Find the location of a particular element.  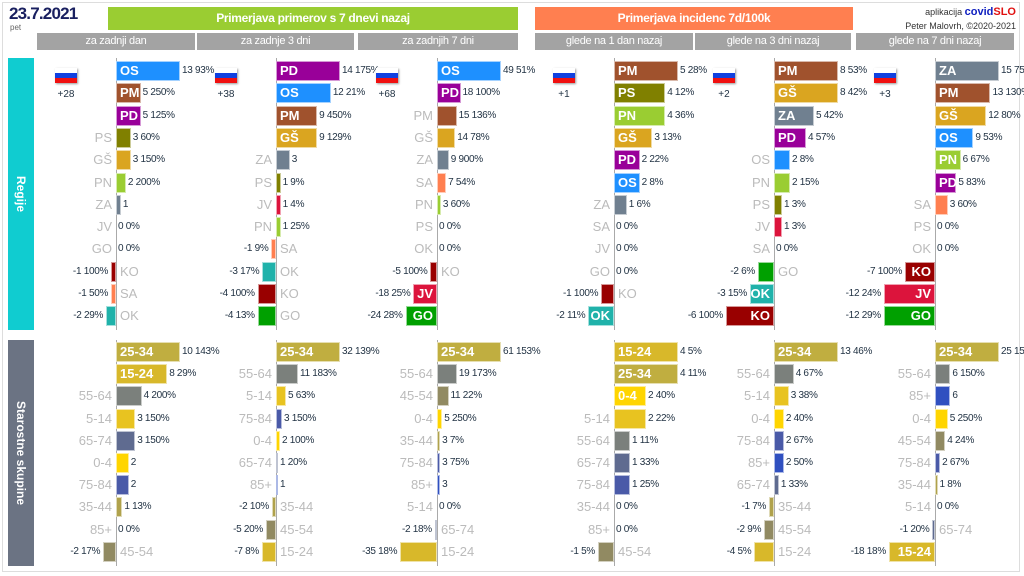

subheader-5: glede na 3 dni nazaj is located at coordinates (773, 41).